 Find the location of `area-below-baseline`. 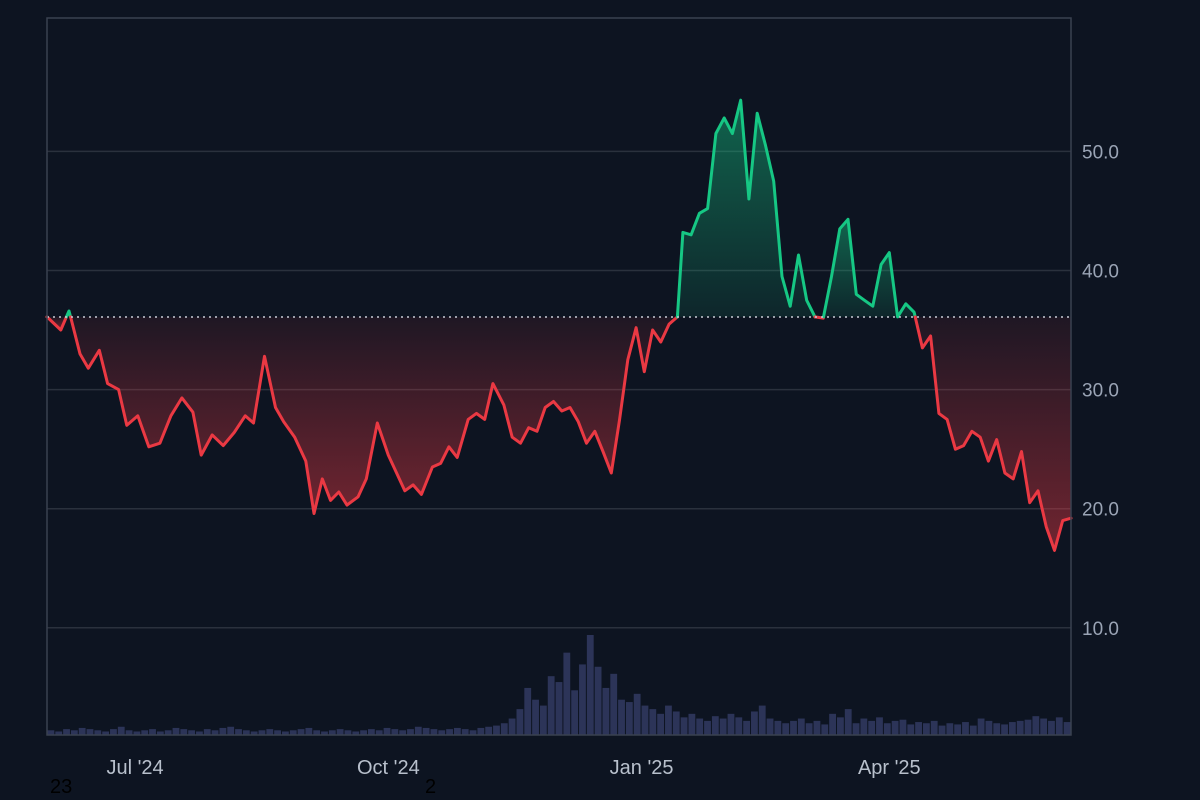

area-below-baseline is located at coordinates (374, 415).